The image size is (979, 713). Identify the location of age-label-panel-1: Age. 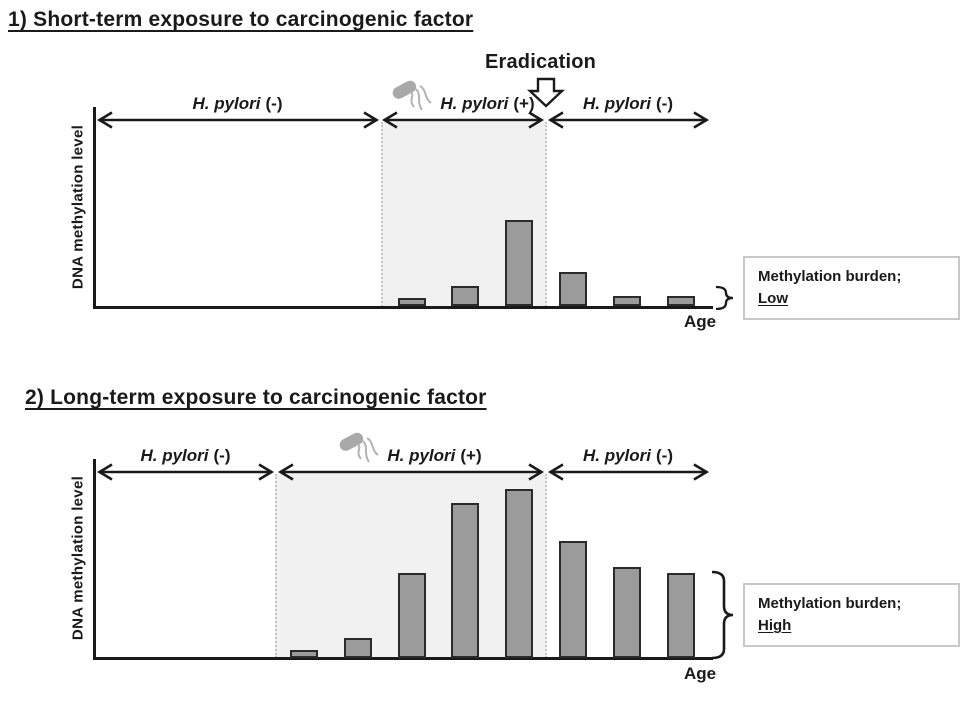
(700, 321).